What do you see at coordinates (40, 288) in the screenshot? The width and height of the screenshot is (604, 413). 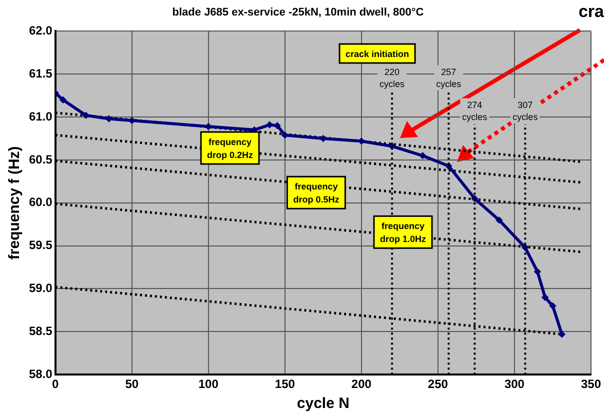 I see `y-tick-label: 59.0` at bounding box center [40, 288].